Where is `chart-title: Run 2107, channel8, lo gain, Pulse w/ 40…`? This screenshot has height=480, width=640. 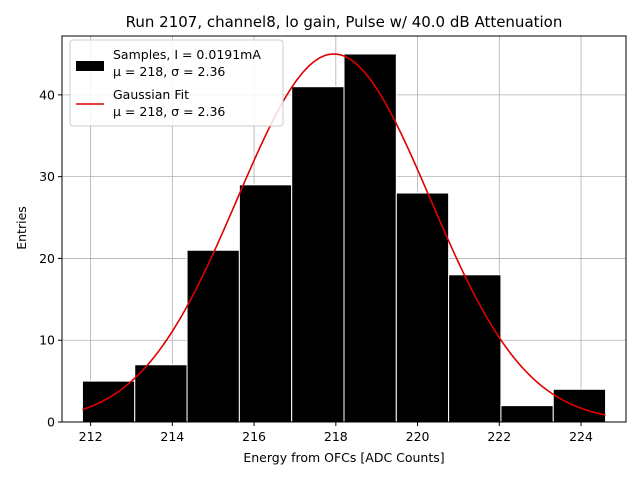
chart-title: Run 2107, channel8, lo gain, Pulse w/ 40… is located at coordinates (344, 22).